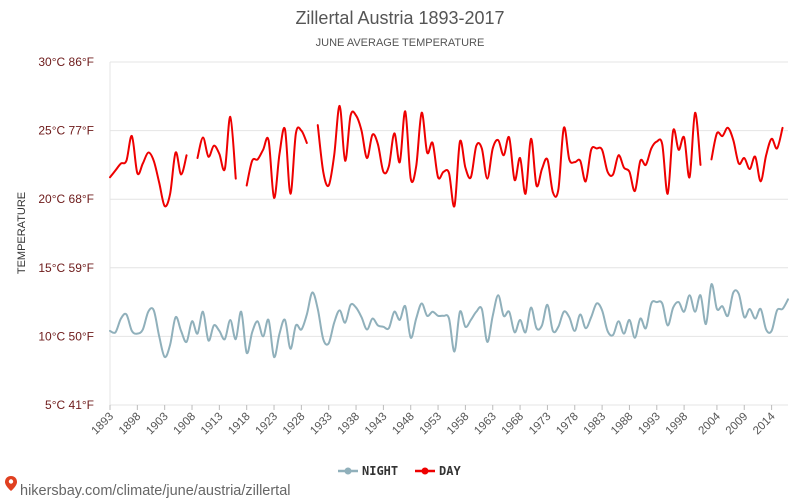 This screenshot has width=800, height=500. What do you see at coordinates (677, 424) in the screenshot?
I see `x-tick-label: 1998` at bounding box center [677, 424].